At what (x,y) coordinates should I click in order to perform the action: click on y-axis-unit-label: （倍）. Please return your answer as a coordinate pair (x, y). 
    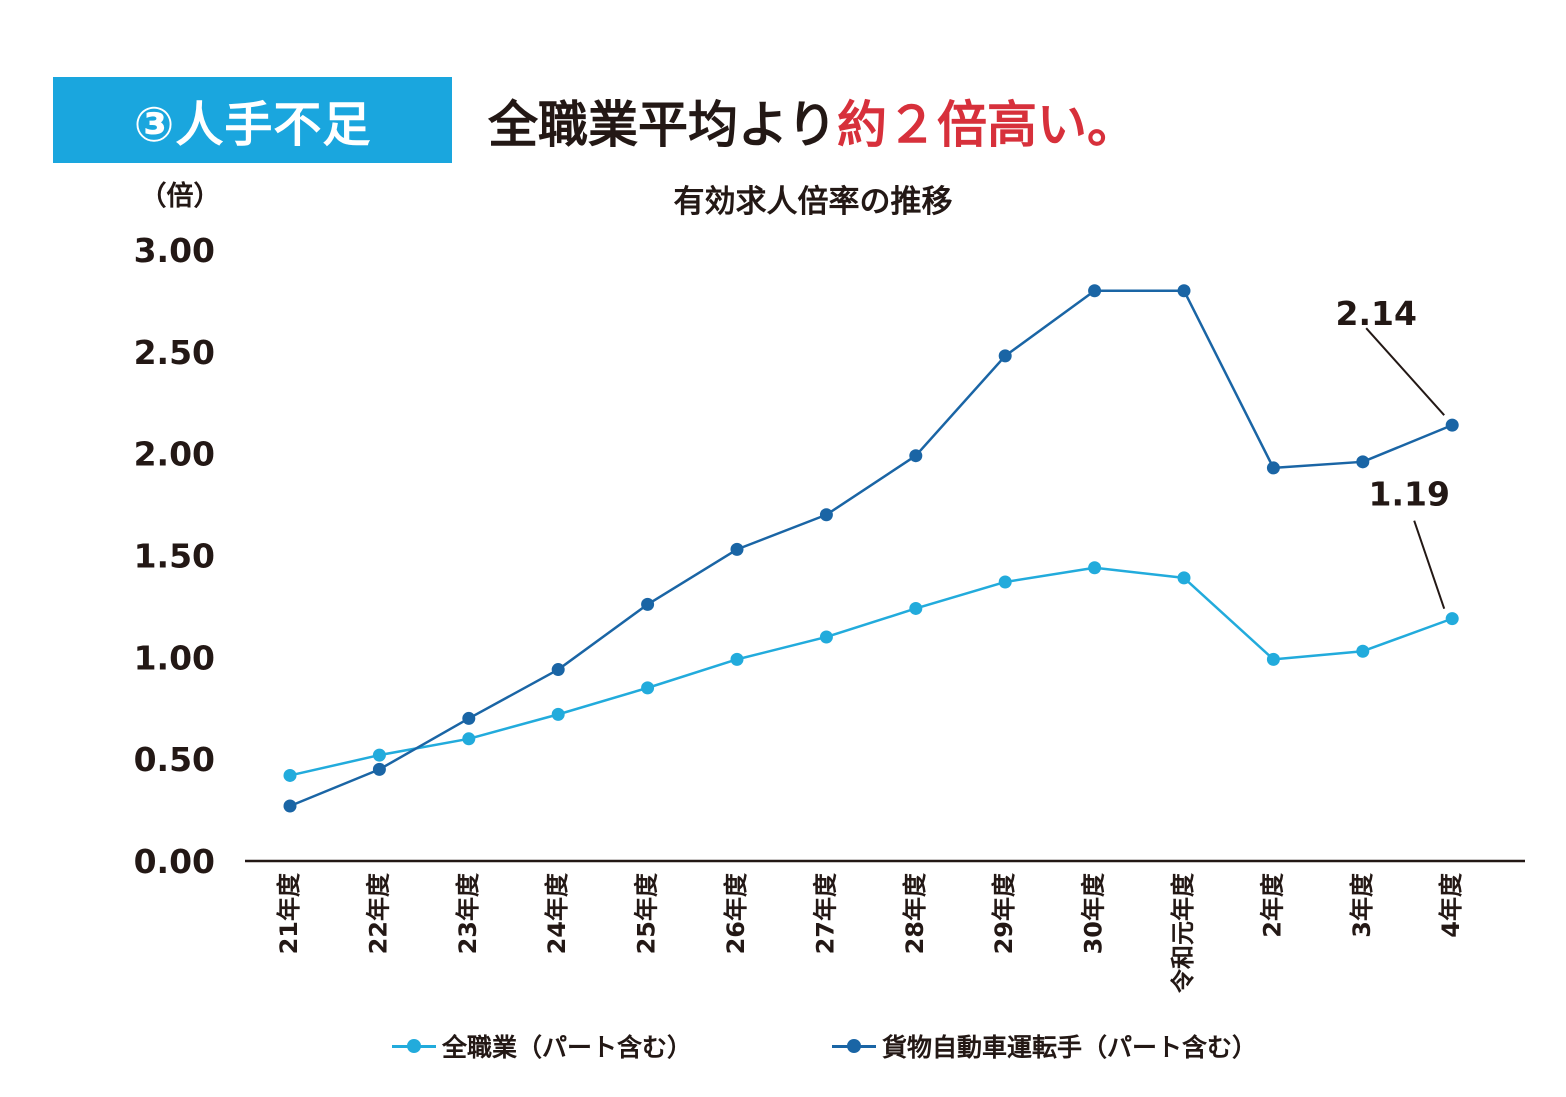
    Looking at the image, I should click on (180, 196).